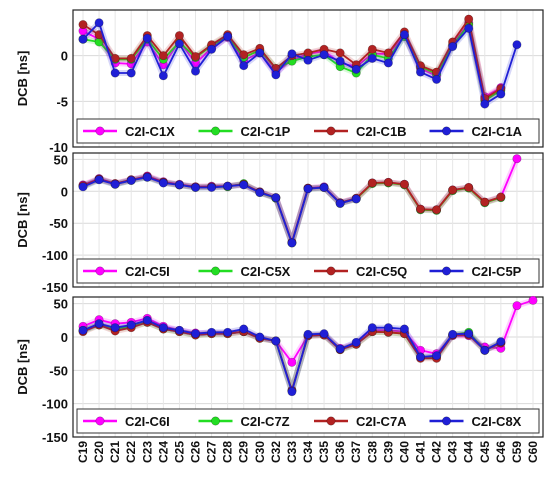  I want to click on x-tick-label: C29, so click(244, 452).